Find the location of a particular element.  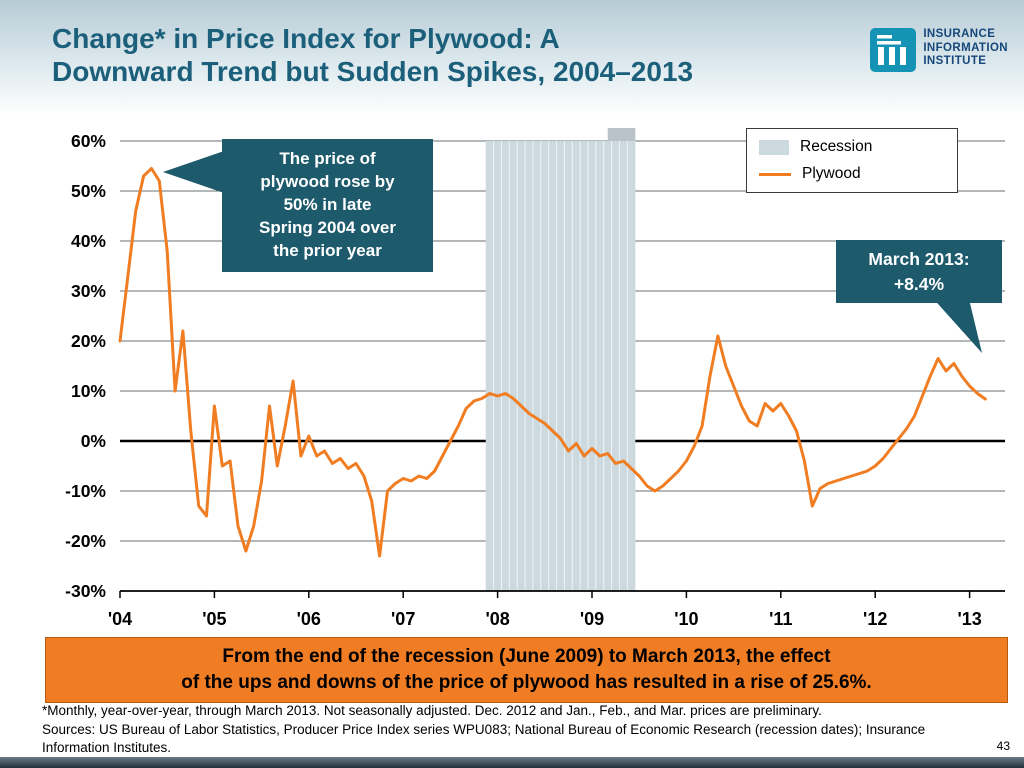

callout-march-2013: March 2013: +8.4% is located at coordinates (919, 271).